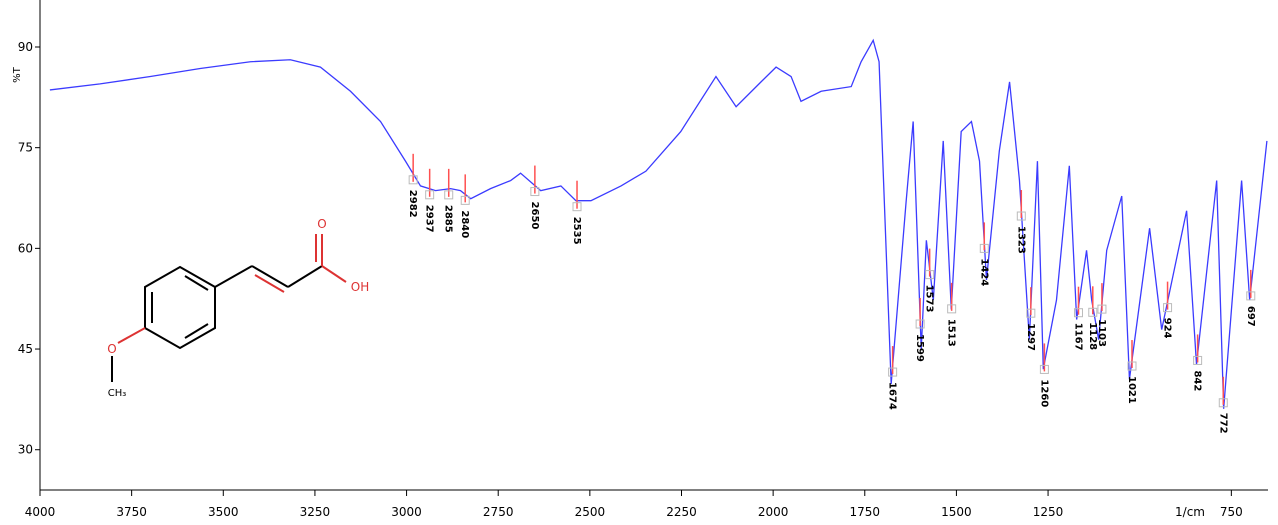  I want to click on x-tick-label: 2500, so click(590, 512).